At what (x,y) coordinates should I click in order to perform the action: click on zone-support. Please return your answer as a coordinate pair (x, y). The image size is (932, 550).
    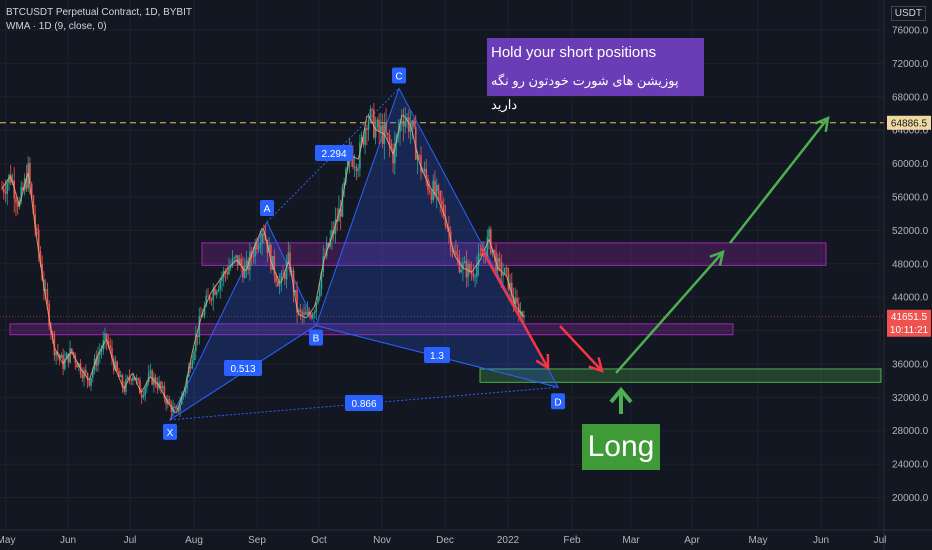
    Looking at the image, I should click on (371, 329).